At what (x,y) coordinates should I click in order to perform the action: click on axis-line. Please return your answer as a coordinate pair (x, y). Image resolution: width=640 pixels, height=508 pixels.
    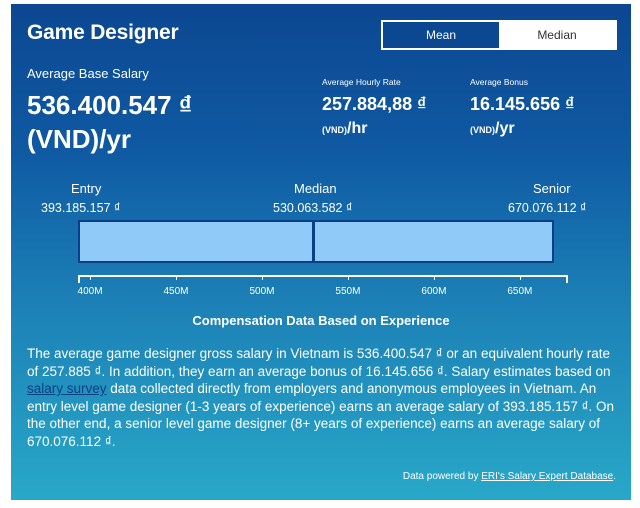
    Looking at the image, I should click on (323, 276).